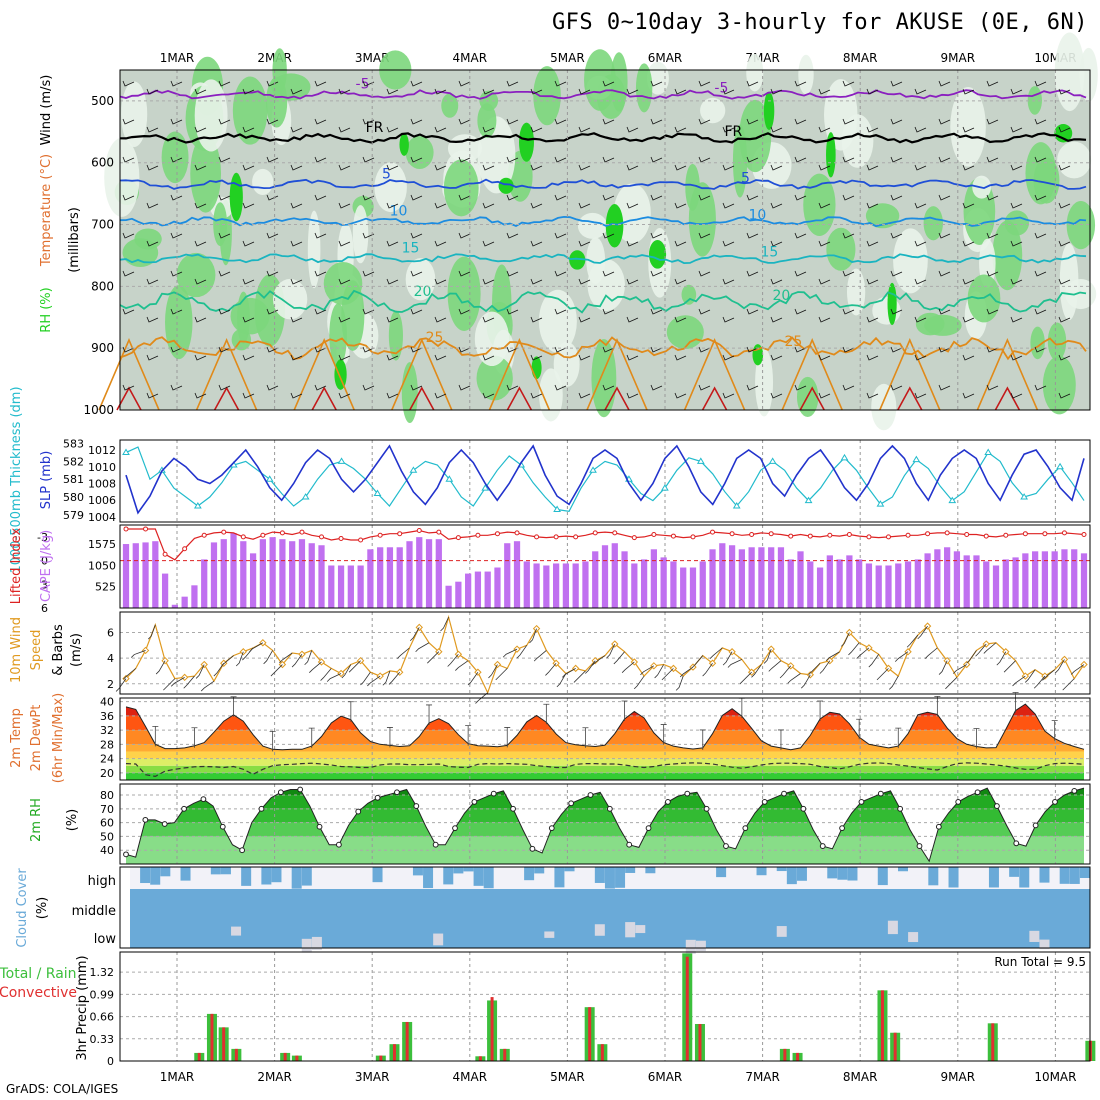 Image resolution: width=1100 pixels, height=1100 pixels. What do you see at coordinates (605, 755) in the screenshot?
I see `temp-band` at bounding box center [605, 755].